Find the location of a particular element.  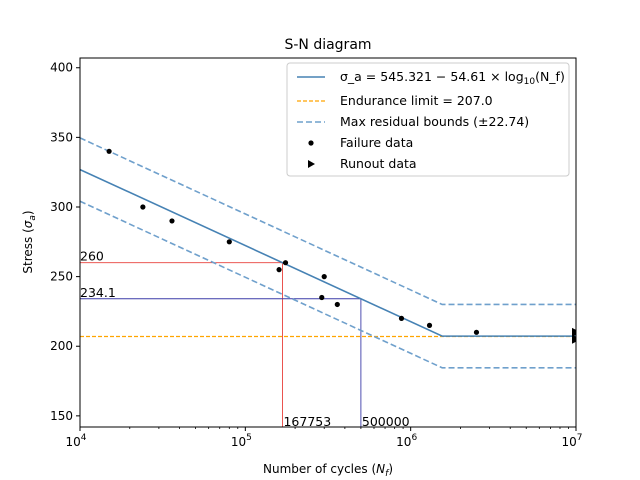

x-tick-label-0: 10⁴ is located at coordinates (75, 441).